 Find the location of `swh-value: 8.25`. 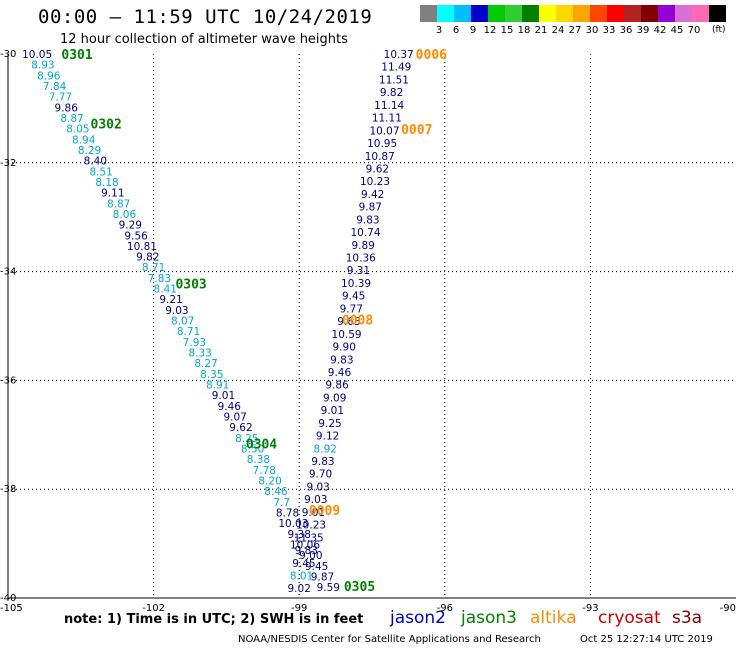

swh-value: 8.25 is located at coordinates (246, 439).